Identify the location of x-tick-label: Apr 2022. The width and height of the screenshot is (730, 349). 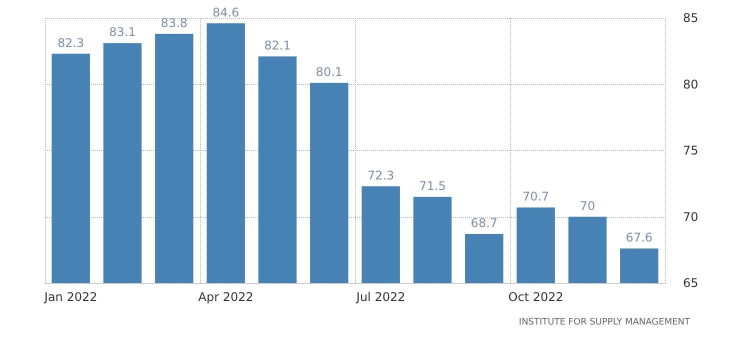
(226, 297).